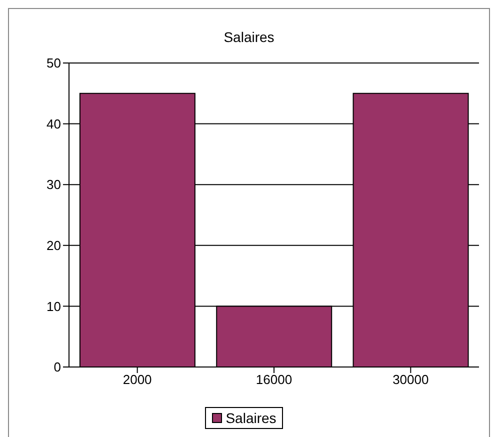 The height and width of the screenshot is (437, 498). I want to click on x-tick-label: 16000, so click(274, 380).